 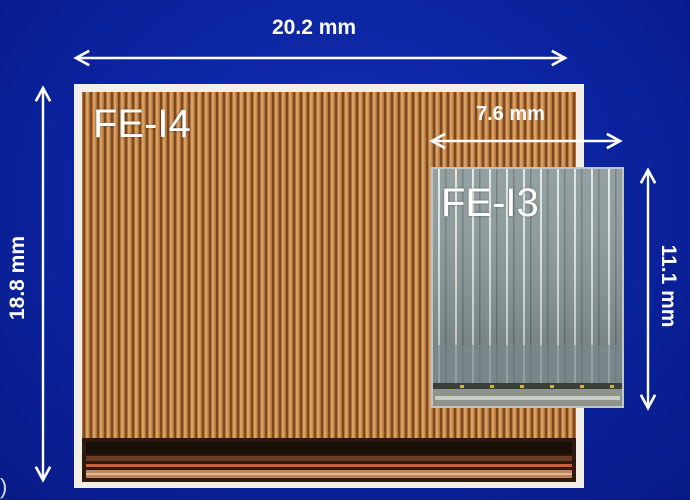 I want to click on fe-i3-width-label: 7.6 mm, so click(x=510, y=114).